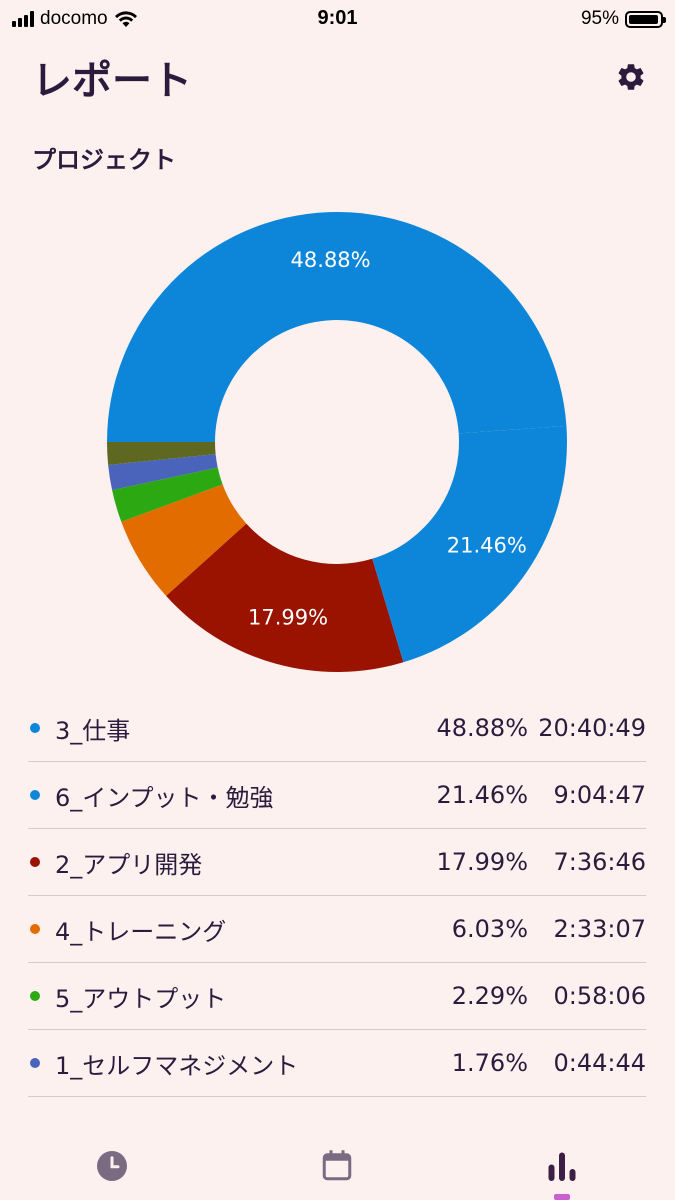 This screenshot has width=675, height=1200. Describe the element at coordinates (489, 929) in the screenshot. I see `legend-percent: 6.03%` at that location.